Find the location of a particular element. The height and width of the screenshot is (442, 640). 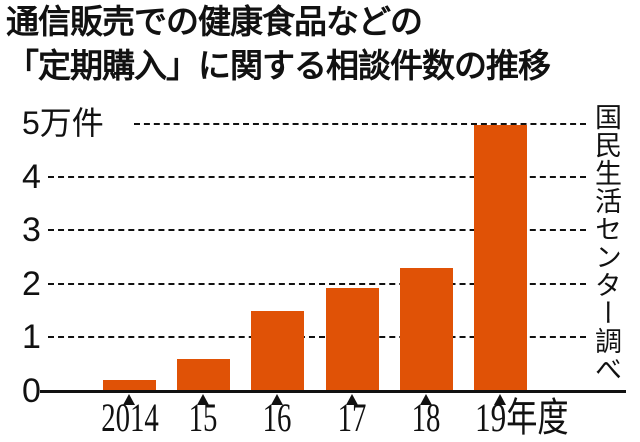

y-tick-1: 1 is located at coordinates (31, 337).